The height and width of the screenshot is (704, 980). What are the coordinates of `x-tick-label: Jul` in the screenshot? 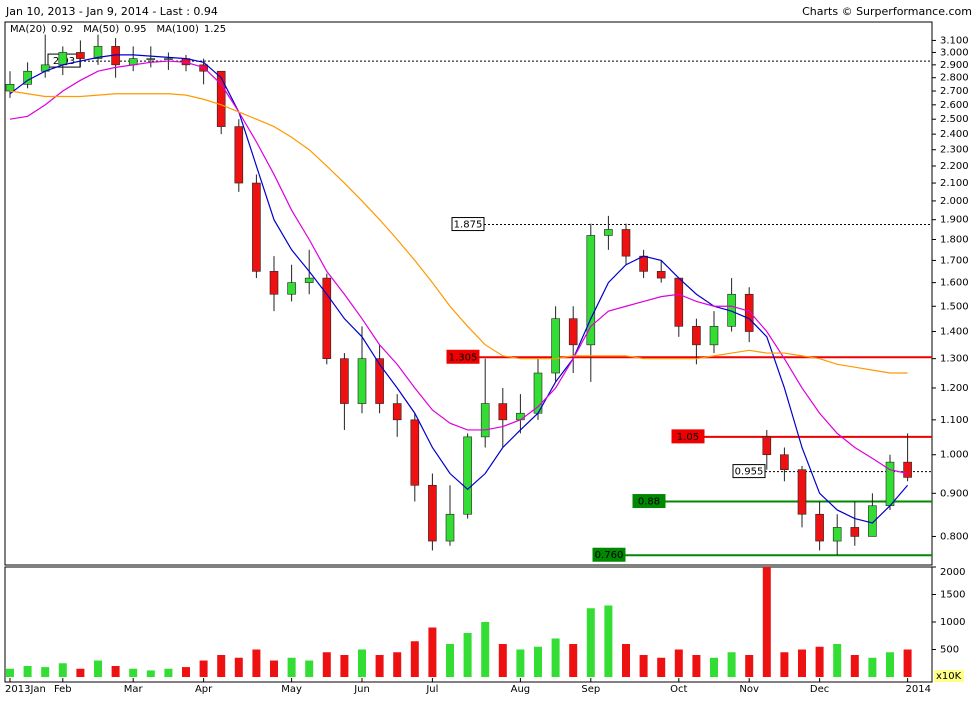 It's located at (431, 689).